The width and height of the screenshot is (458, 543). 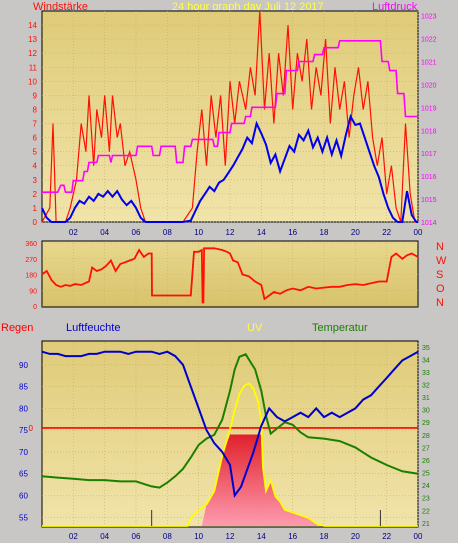 What do you see at coordinates (248, 7) in the screenshot?
I see `graph-title: 24 hour graph day Juli 12 2017` at bounding box center [248, 7].